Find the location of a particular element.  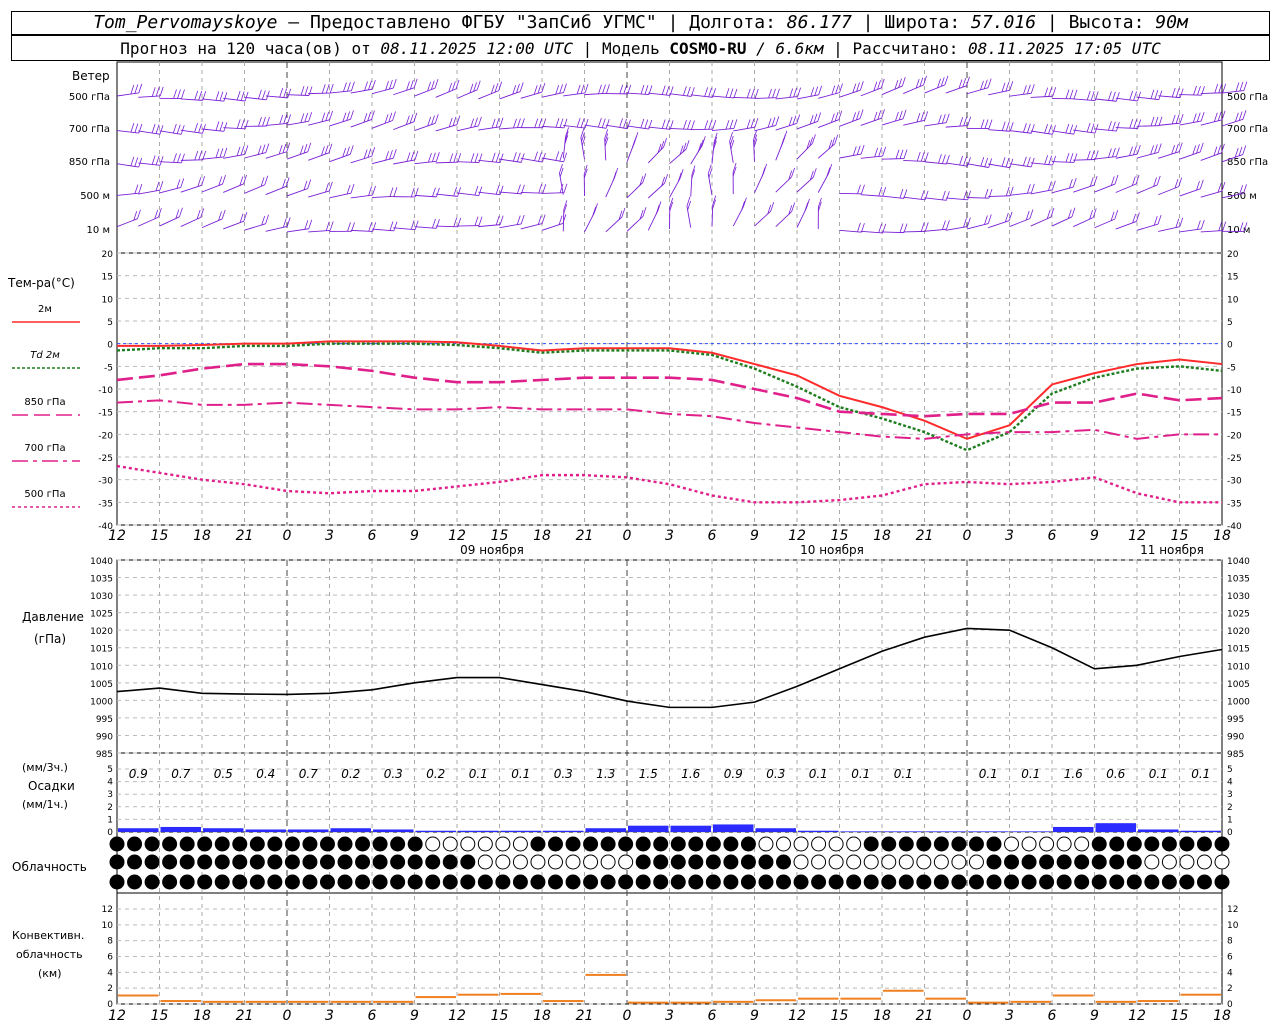

temp-ytick: -20 is located at coordinates (105, 436).